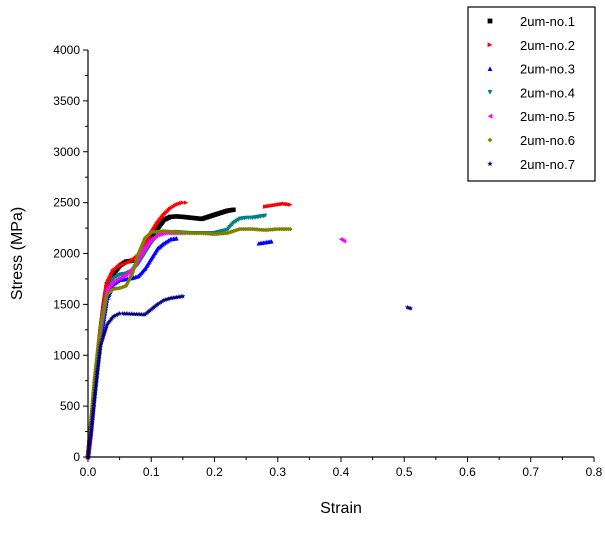 The image size is (605, 534). Describe the element at coordinates (547, 164) in the screenshot. I see `legend-label: 2um-no.7` at that location.